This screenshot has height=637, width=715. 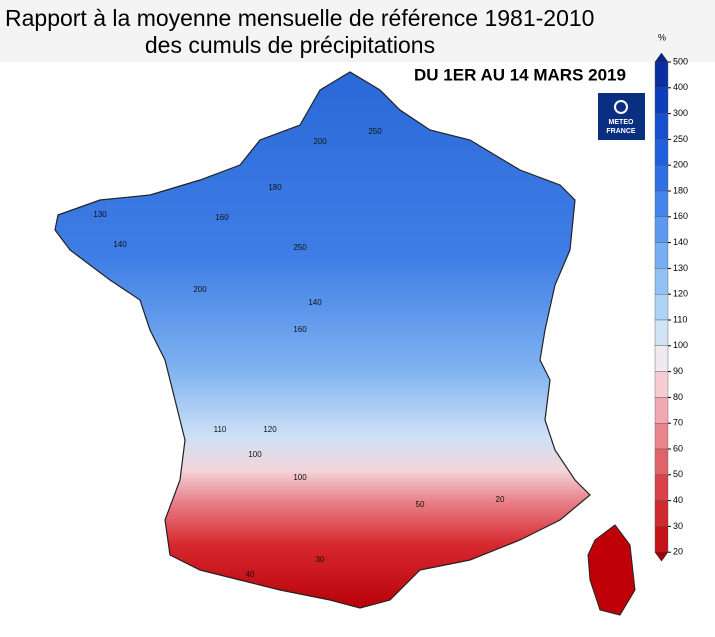 I want to click on legend-tick-label: 200, so click(x=680, y=165).